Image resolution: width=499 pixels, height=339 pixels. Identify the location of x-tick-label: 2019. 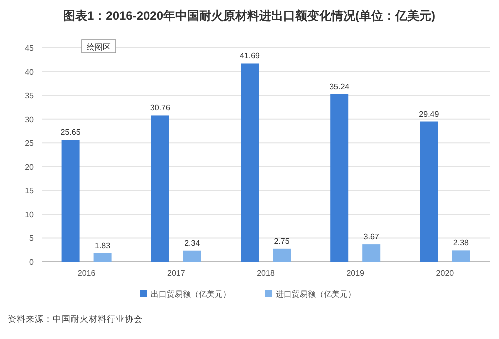
(356, 273).